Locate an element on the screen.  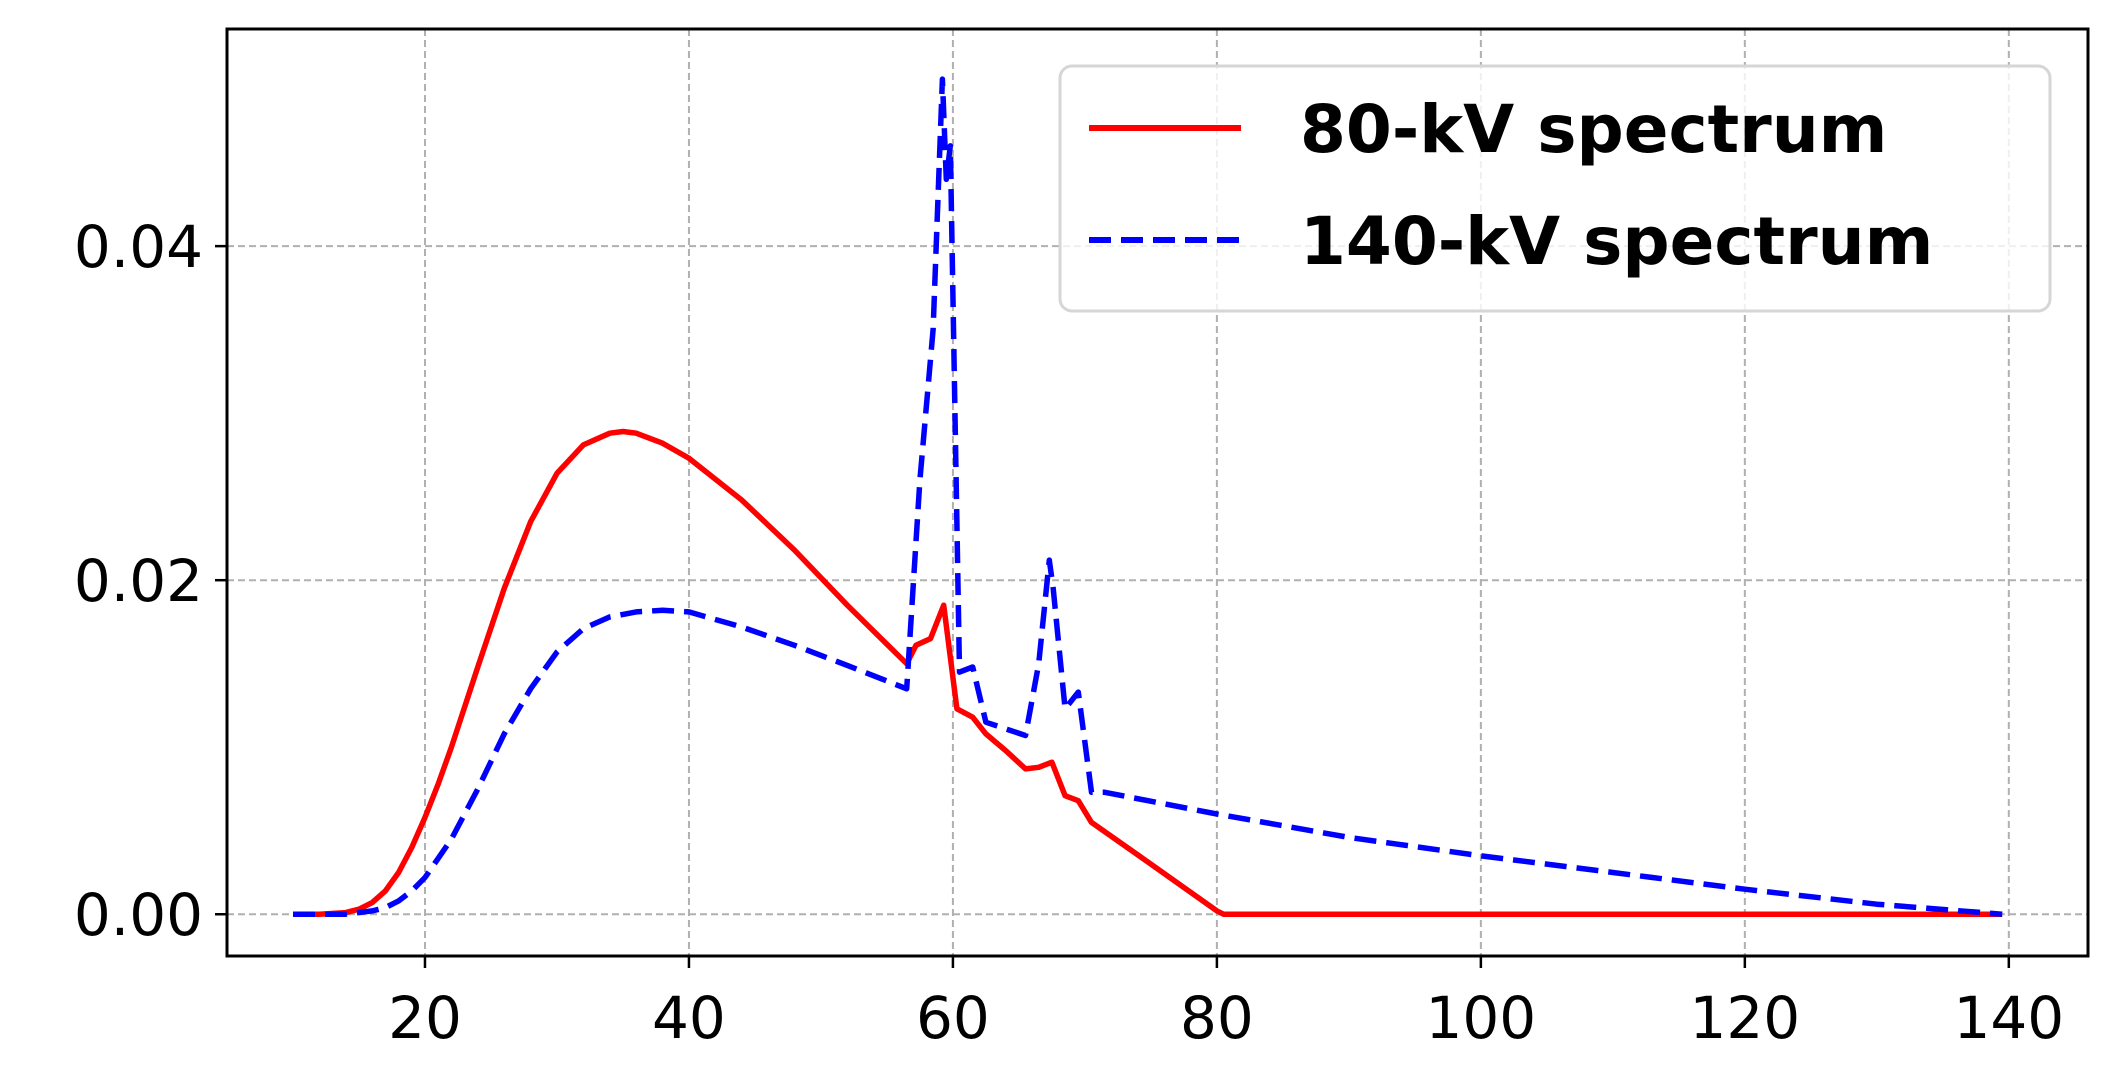
y-tick-labels: 0.00 0.02 0.04 is located at coordinates (138, 581).